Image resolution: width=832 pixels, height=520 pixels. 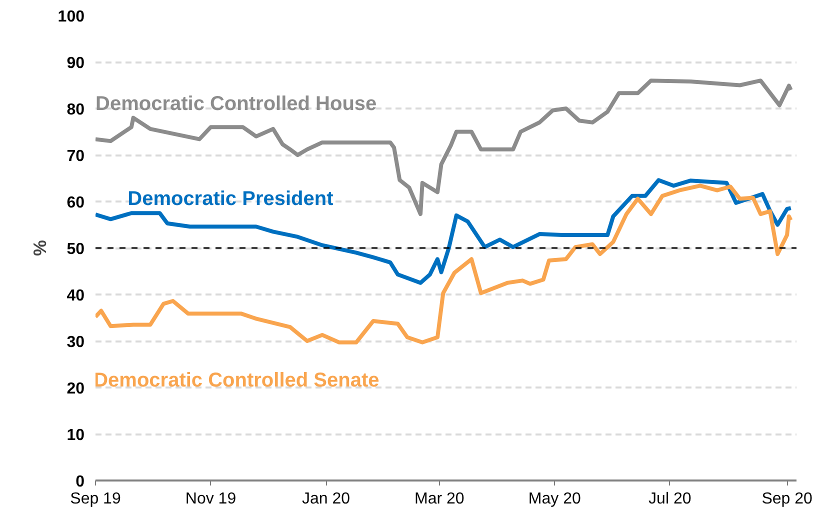 What do you see at coordinates (326, 499) in the screenshot?
I see `x-tick-label: Jan 20` at bounding box center [326, 499].